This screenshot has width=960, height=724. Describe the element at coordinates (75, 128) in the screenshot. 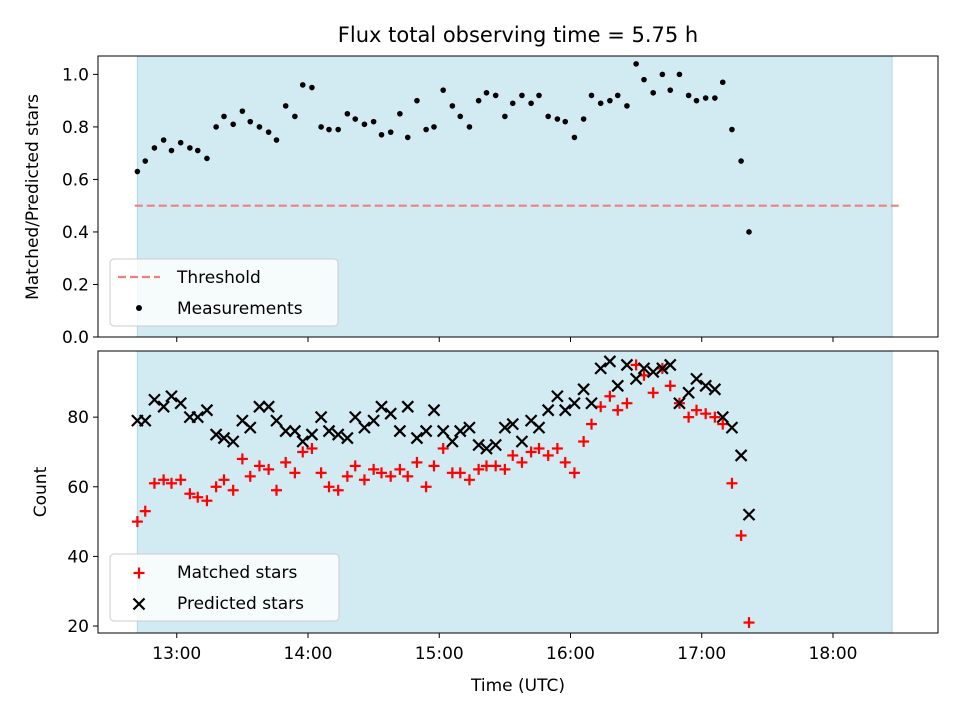

I see `y-tick-label: 0.8` at that location.